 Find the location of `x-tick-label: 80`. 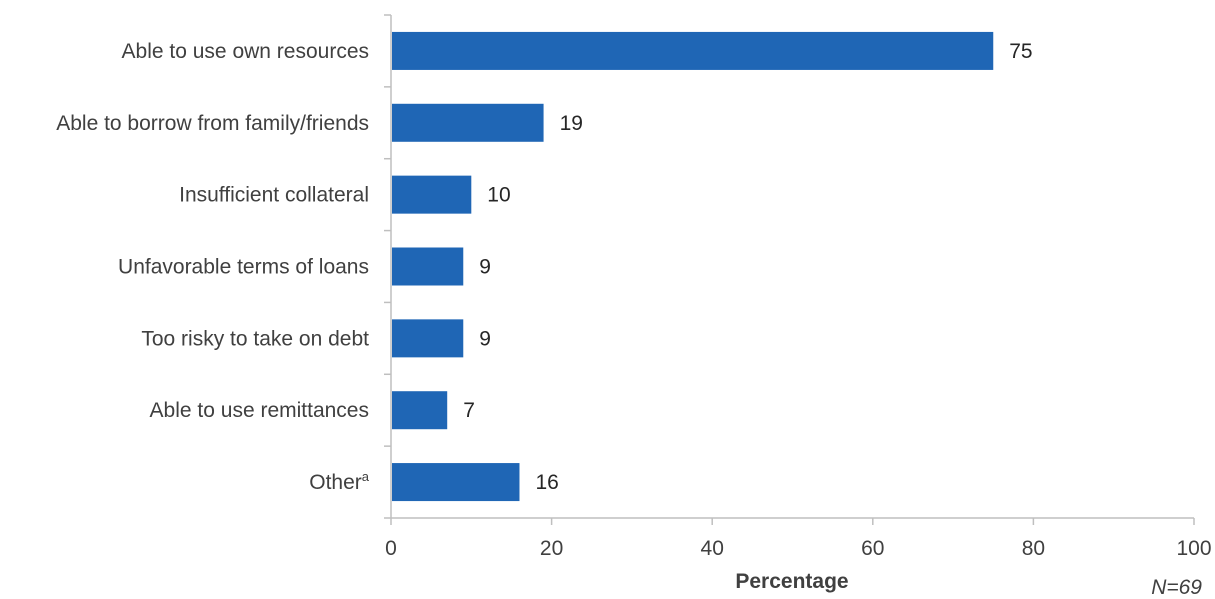

x-tick-label: 80 is located at coordinates (1033, 548).